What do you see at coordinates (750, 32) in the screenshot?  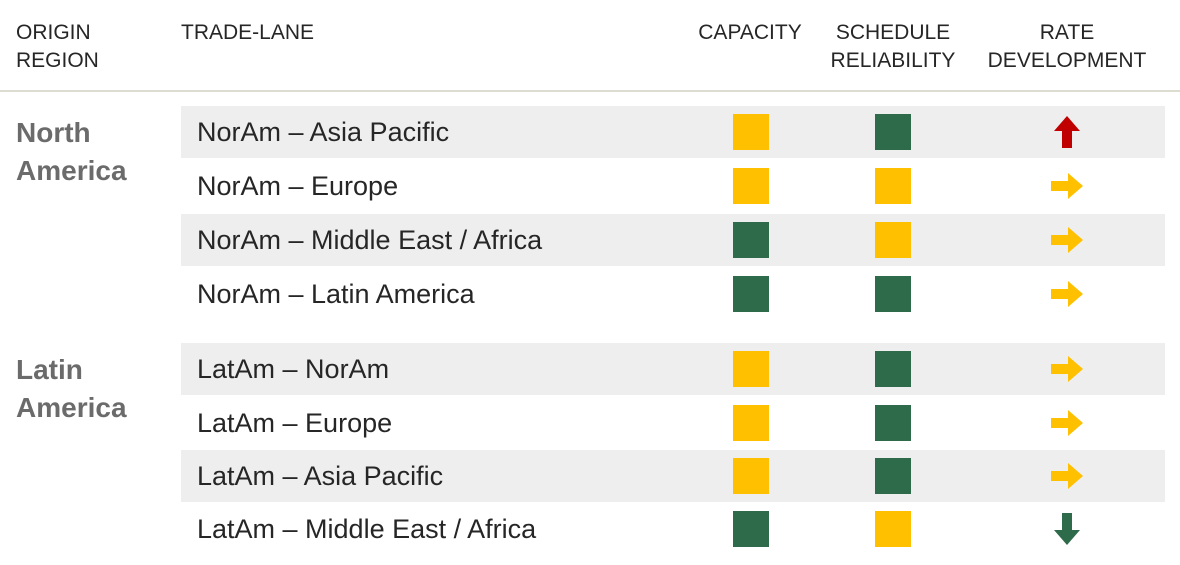 I see `header-capacity: CAPACITY` at bounding box center [750, 32].